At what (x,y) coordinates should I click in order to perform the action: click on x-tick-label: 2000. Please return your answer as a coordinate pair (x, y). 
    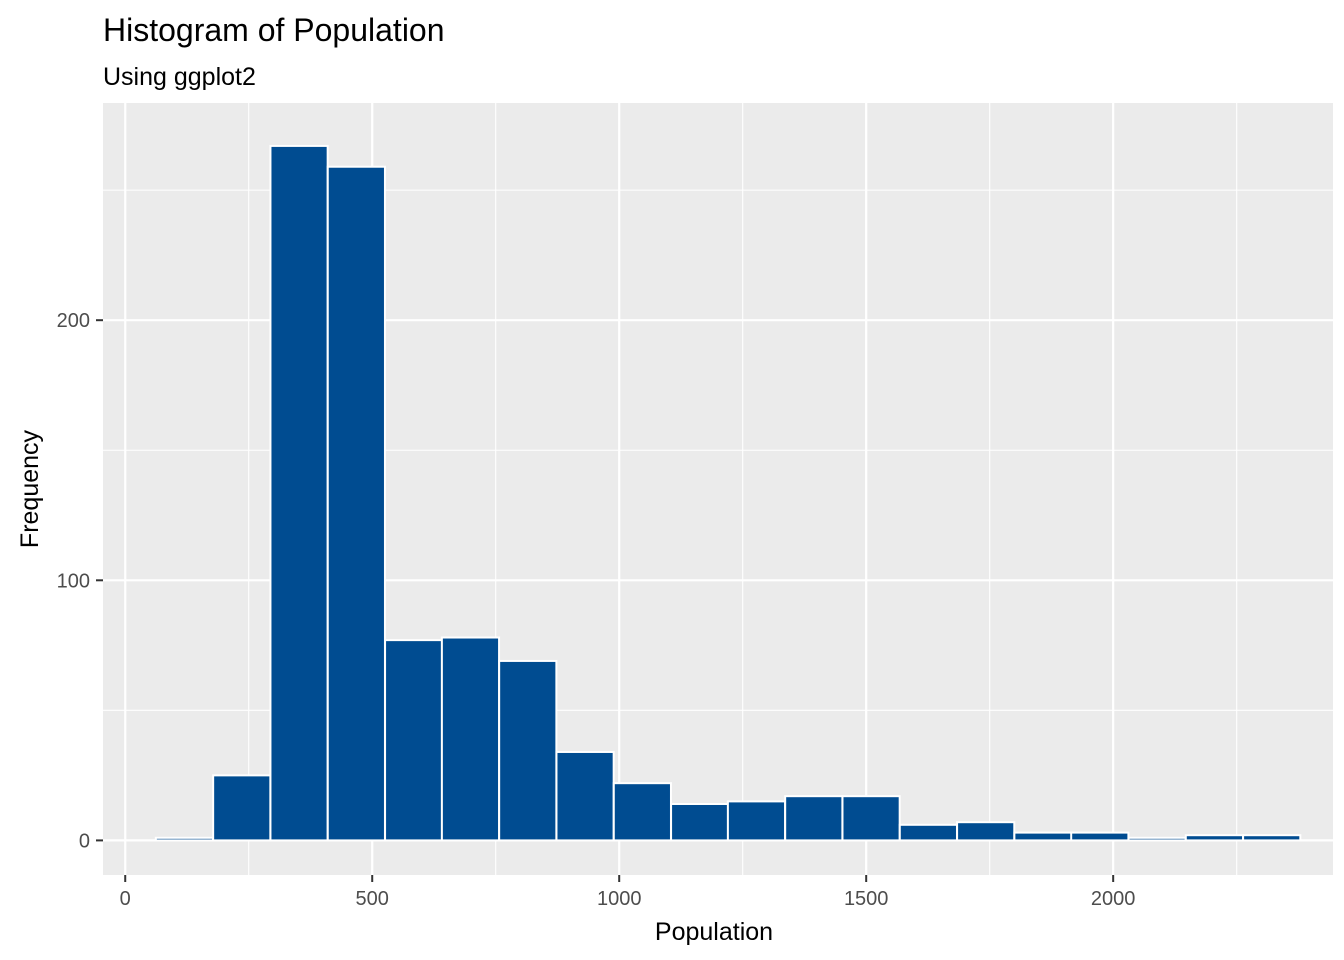
    Looking at the image, I should click on (1113, 899).